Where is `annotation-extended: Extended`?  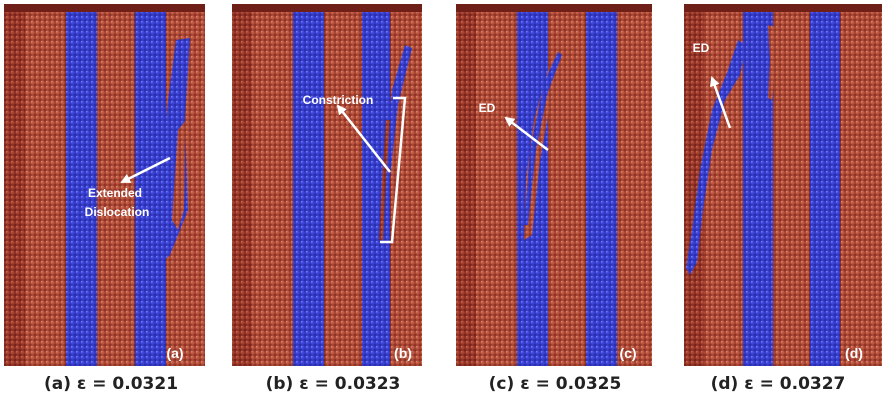 annotation-extended: Extended is located at coordinates (115, 193).